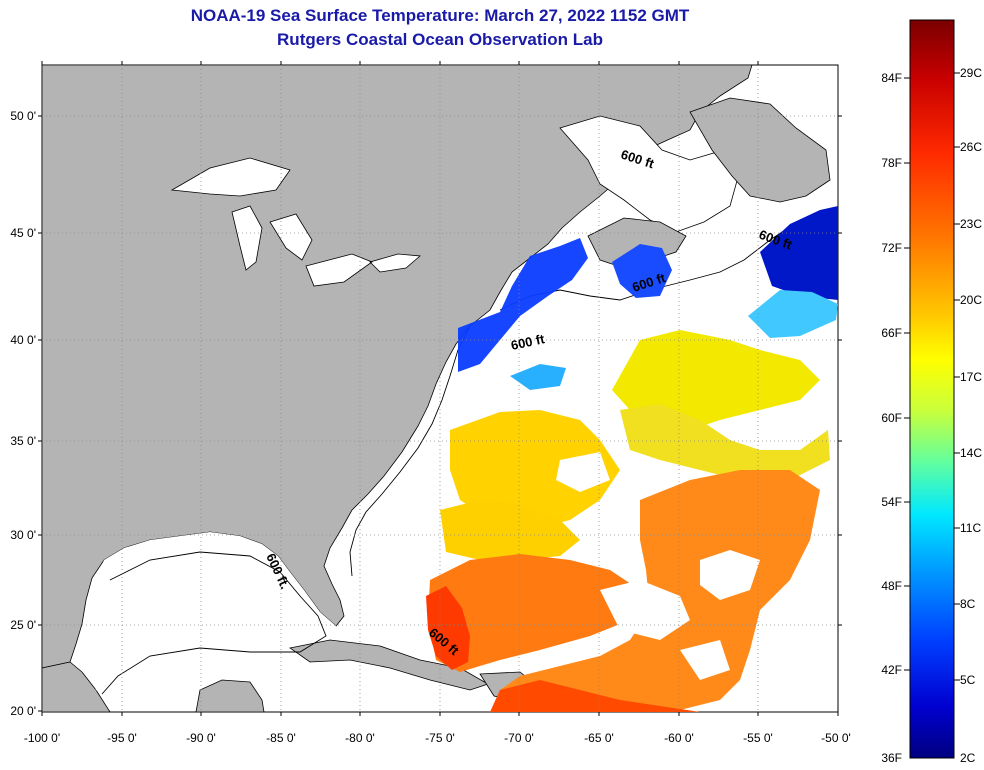  What do you see at coordinates (932, 389) in the screenshot?
I see `colorbar` at bounding box center [932, 389].